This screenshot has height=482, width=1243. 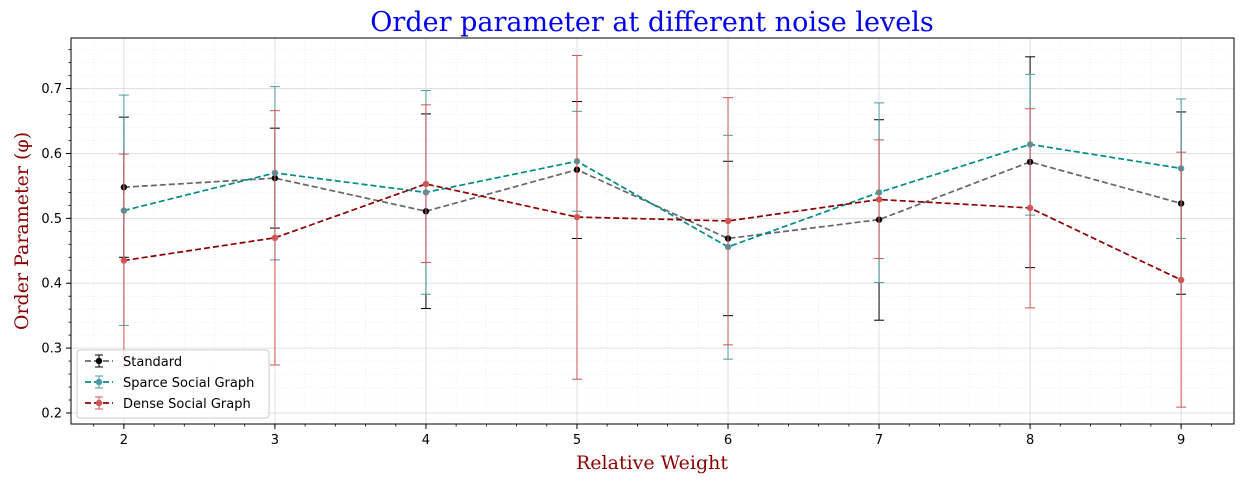 What do you see at coordinates (652, 436) in the screenshot?
I see `x-axis: 2 3 4 5 6 7 8 9` at bounding box center [652, 436].